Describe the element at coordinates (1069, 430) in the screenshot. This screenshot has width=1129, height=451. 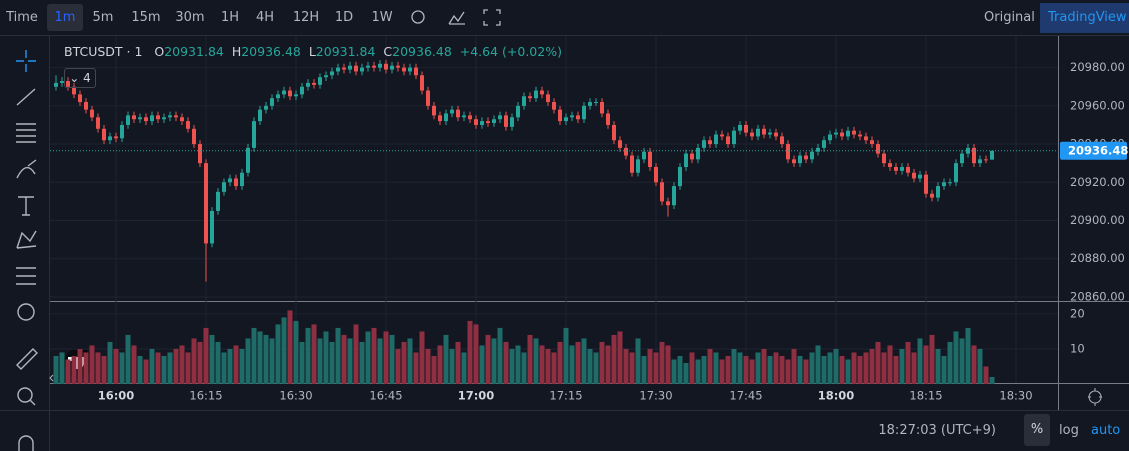
I see `log-button: log` at that location.